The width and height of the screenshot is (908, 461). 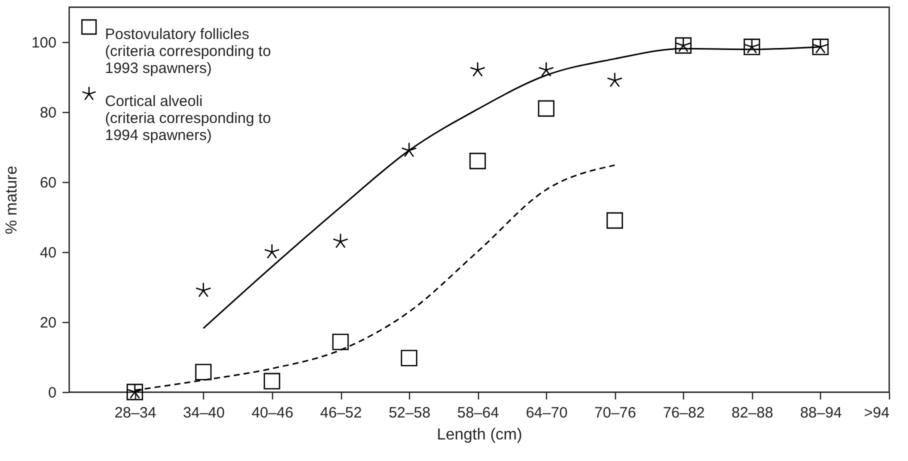 I want to click on x-tick-label: 76–82, so click(x=683, y=413).